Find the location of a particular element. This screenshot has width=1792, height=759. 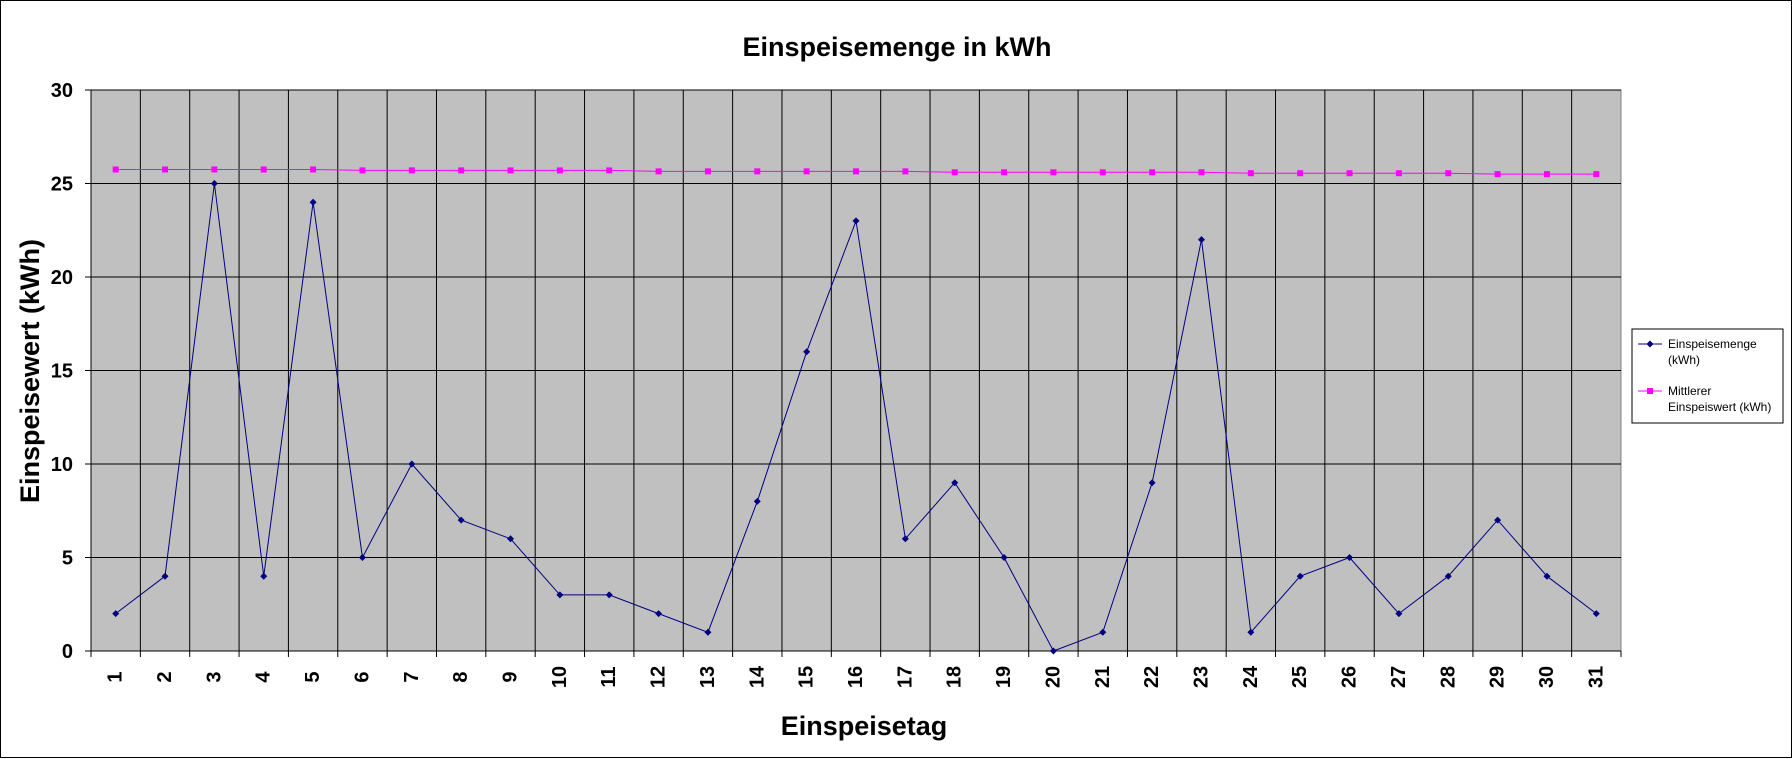

x-tick-label: 5 is located at coordinates (313, 676).